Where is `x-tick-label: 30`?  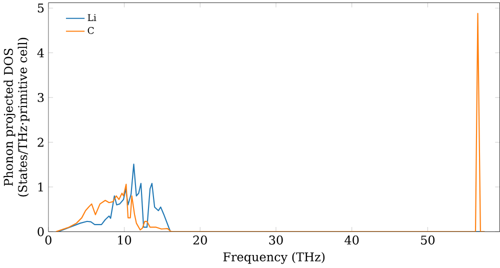
x-tick-label: 30 is located at coordinates (276, 240).